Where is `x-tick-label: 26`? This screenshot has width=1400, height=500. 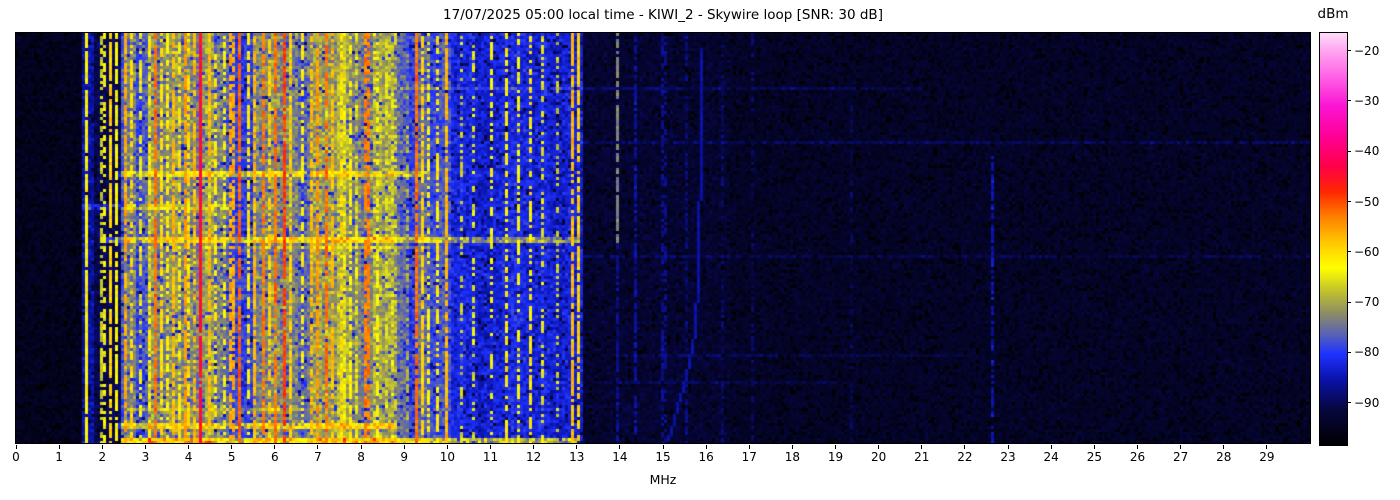 x-tick-label: 26 is located at coordinates (1137, 457).